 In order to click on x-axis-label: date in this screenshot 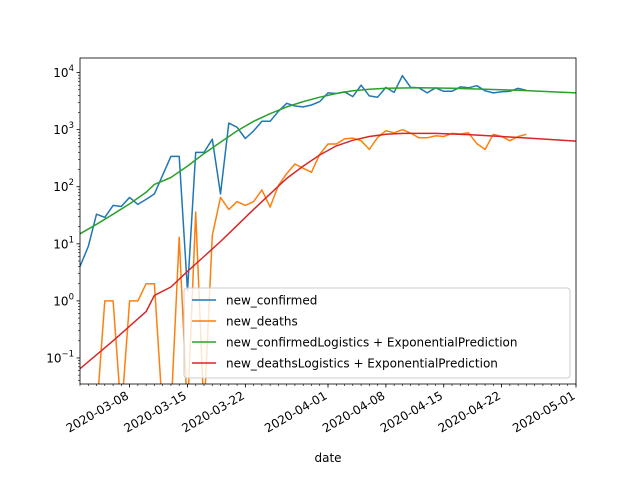, I will do `click(327, 458)`.